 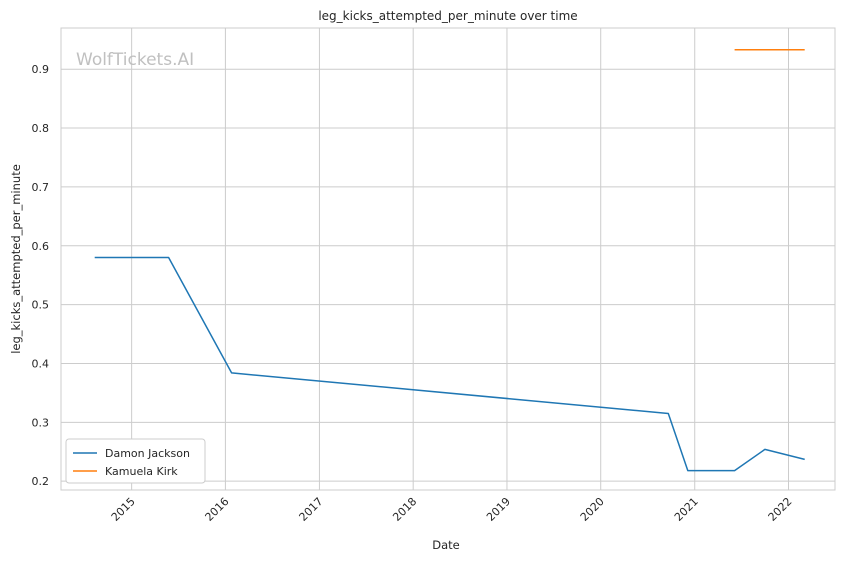 What do you see at coordinates (16, 259) in the screenshot?
I see `y-axis-title: leg_kicks_attempted_per_minute` at bounding box center [16, 259].